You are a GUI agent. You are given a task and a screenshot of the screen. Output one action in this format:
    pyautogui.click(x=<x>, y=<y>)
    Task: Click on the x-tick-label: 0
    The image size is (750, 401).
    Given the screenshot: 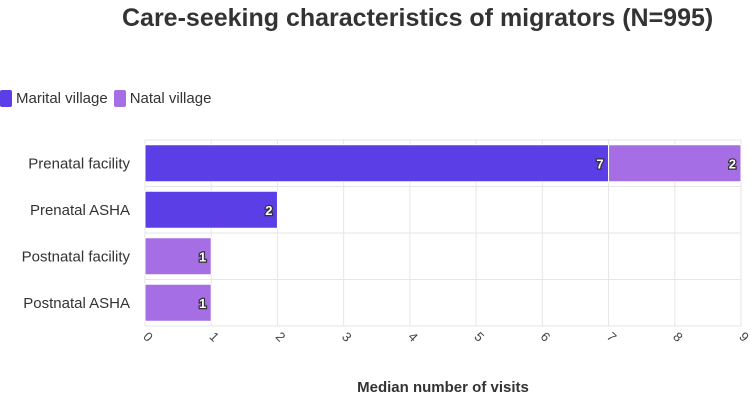 What is the action you would take?
    pyautogui.click(x=148, y=337)
    